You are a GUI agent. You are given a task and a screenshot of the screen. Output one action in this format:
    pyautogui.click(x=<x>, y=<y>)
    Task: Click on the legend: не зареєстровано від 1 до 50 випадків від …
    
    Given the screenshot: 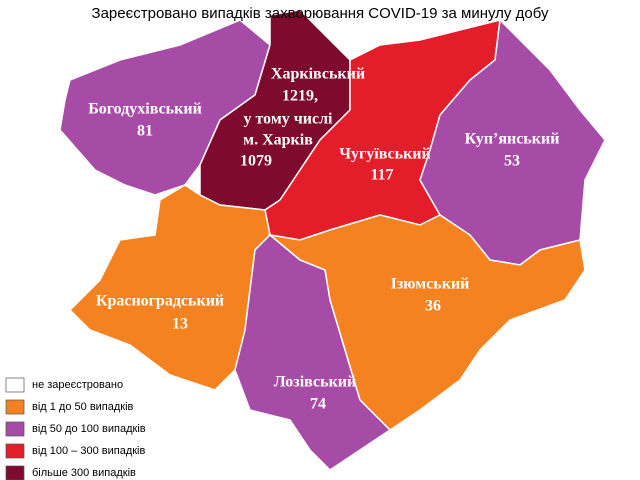 What is the action you would take?
    pyautogui.click(x=75, y=428)
    